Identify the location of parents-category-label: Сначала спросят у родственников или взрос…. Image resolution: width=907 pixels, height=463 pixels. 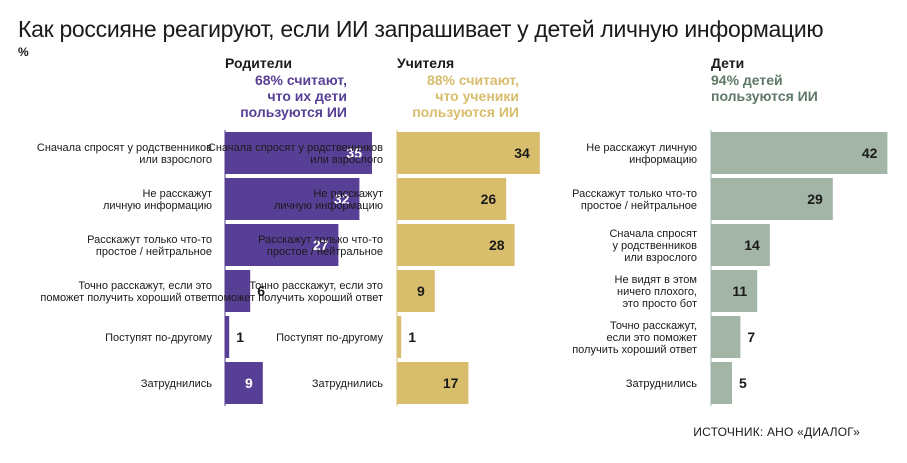
(124, 154).